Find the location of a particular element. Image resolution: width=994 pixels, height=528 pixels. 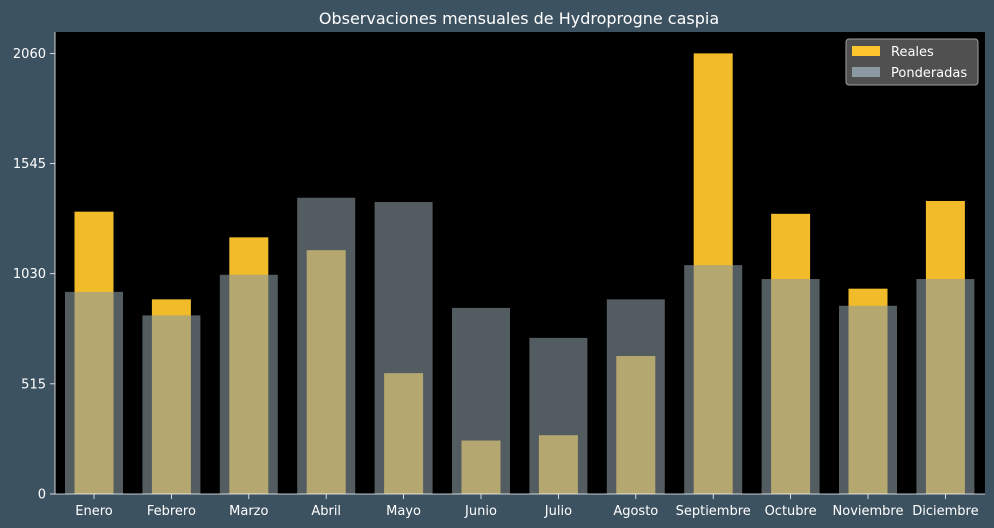

y-tick-label-3: 1545 is located at coordinates (29, 164).